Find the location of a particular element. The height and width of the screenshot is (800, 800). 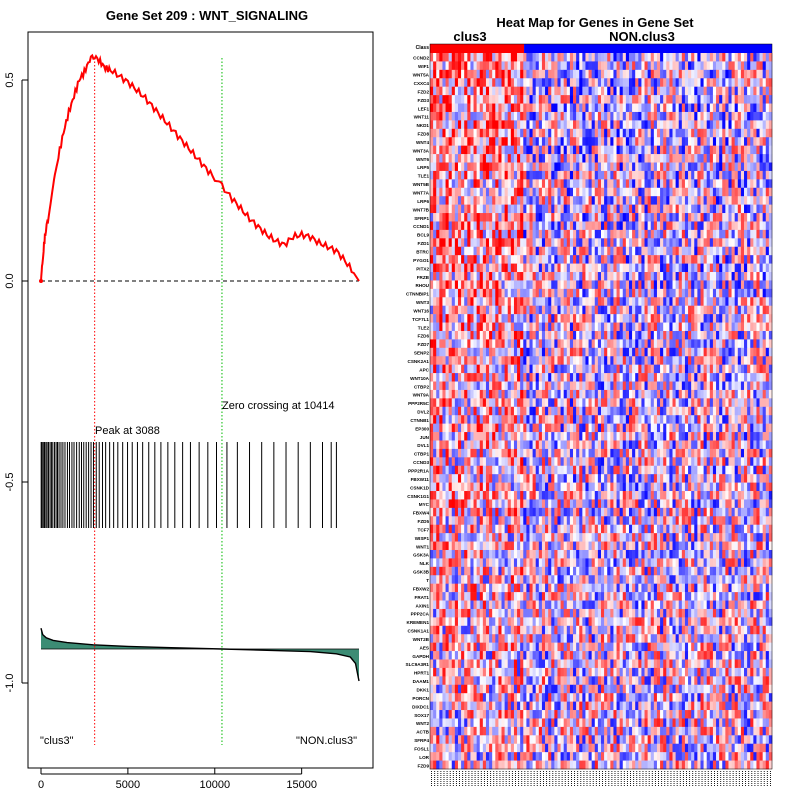

heatmap-gene-label: WNT3A is located at coordinates (421, 150).